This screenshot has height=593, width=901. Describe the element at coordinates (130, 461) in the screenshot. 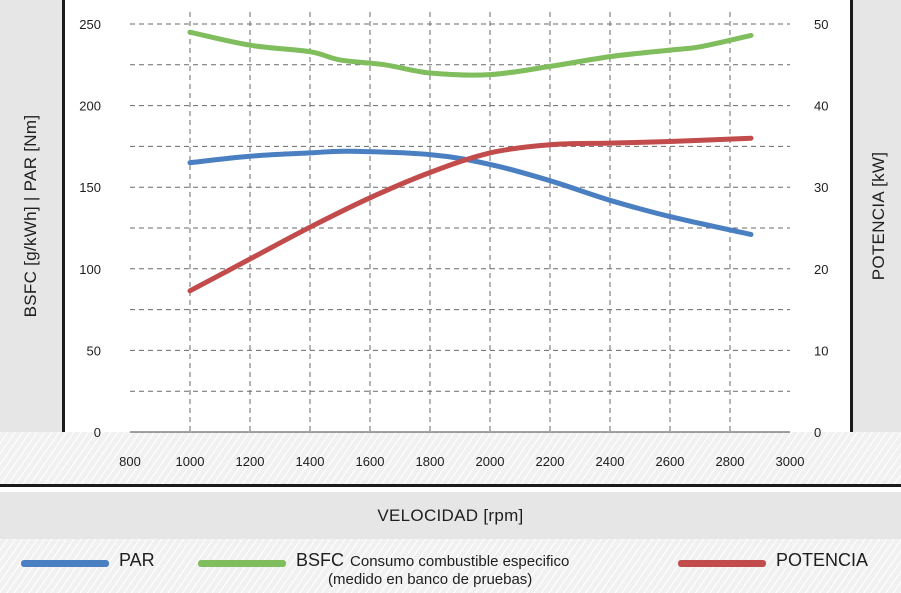

I see `x-tick-label: 800` at that location.